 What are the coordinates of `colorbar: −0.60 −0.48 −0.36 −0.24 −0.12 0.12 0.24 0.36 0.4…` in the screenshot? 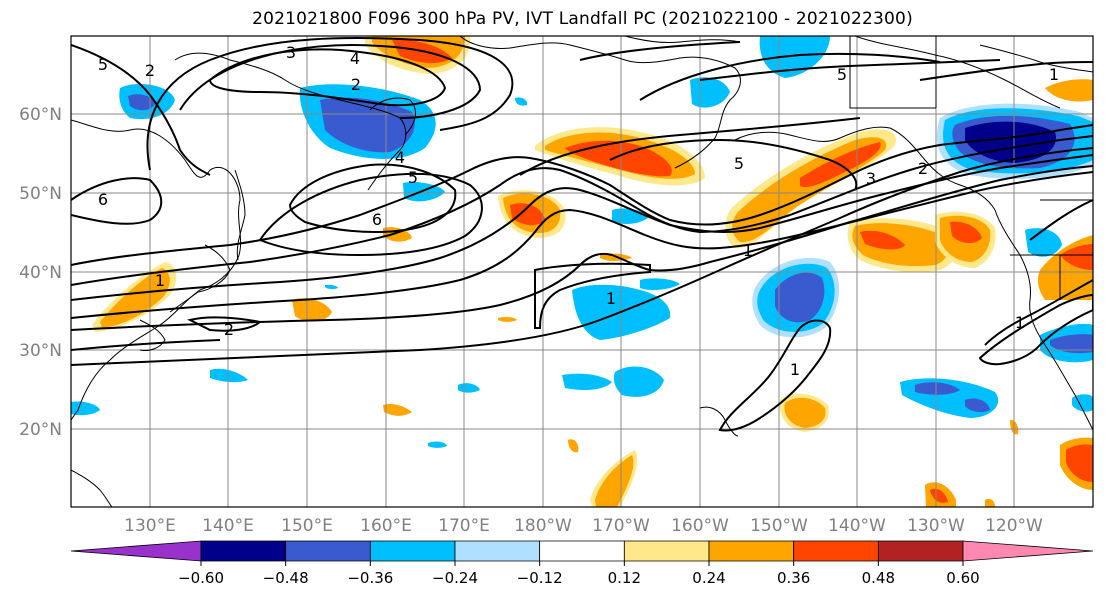 It's located at (582, 563).